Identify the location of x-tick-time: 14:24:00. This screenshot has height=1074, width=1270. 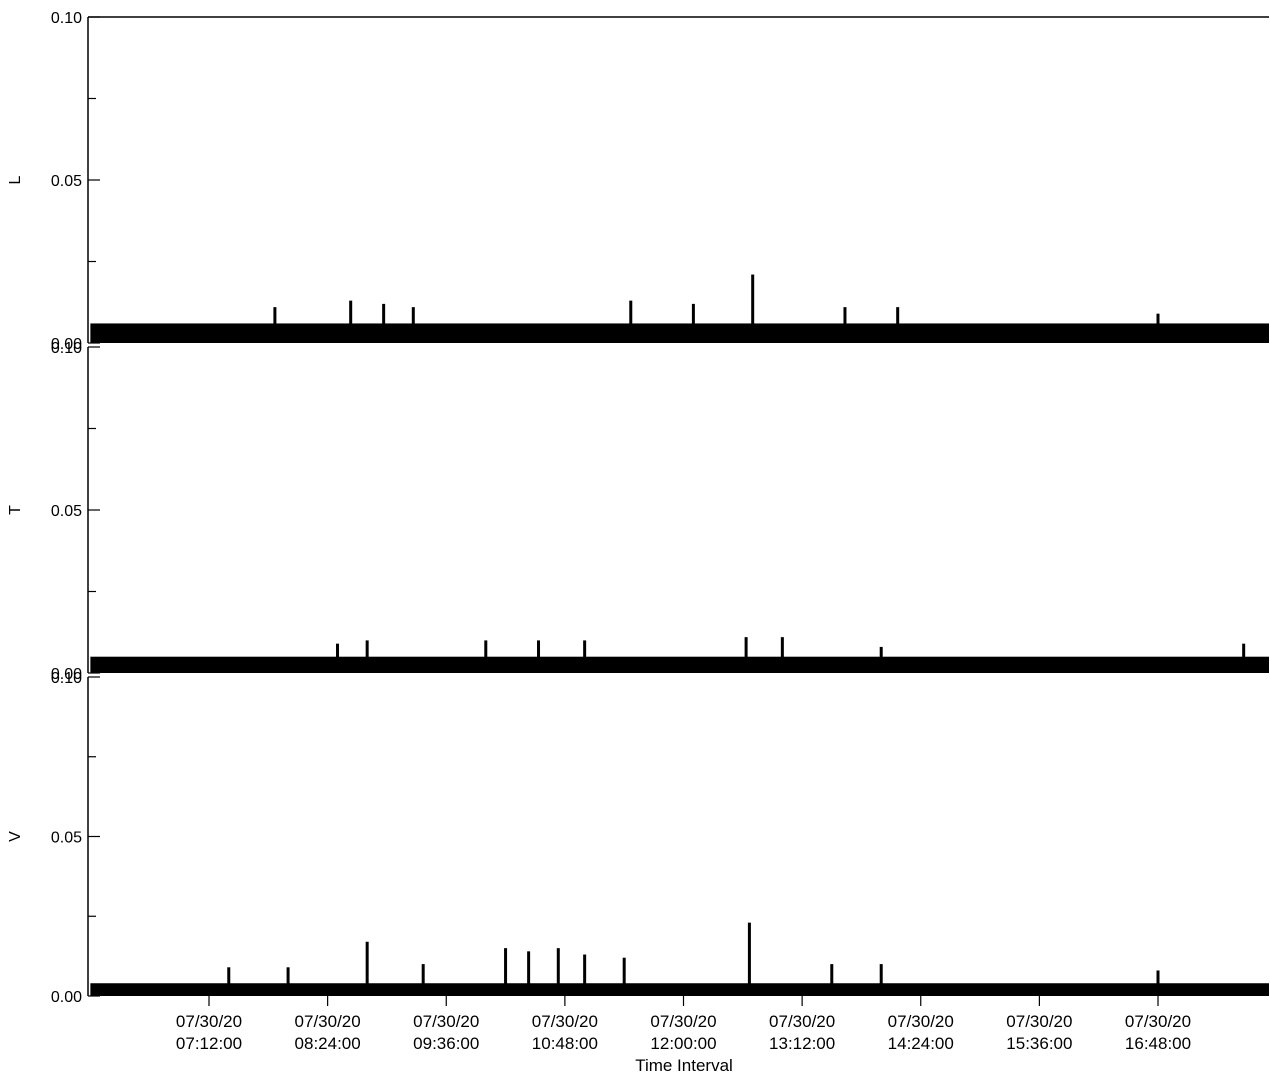
(921, 1043).